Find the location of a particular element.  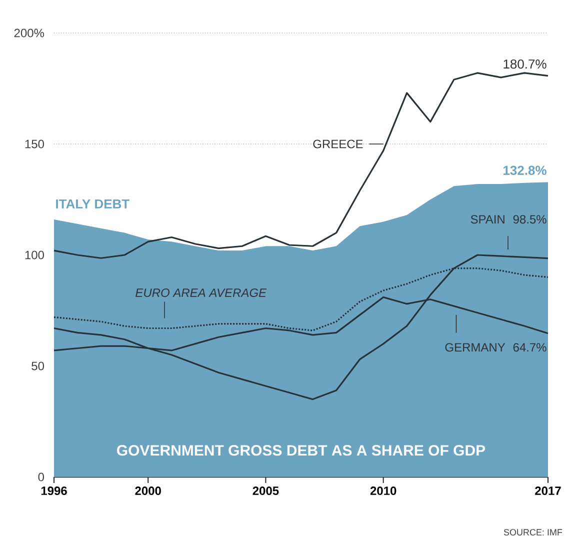

source-note: SOURCE: IMF is located at coordinates (533, 532).